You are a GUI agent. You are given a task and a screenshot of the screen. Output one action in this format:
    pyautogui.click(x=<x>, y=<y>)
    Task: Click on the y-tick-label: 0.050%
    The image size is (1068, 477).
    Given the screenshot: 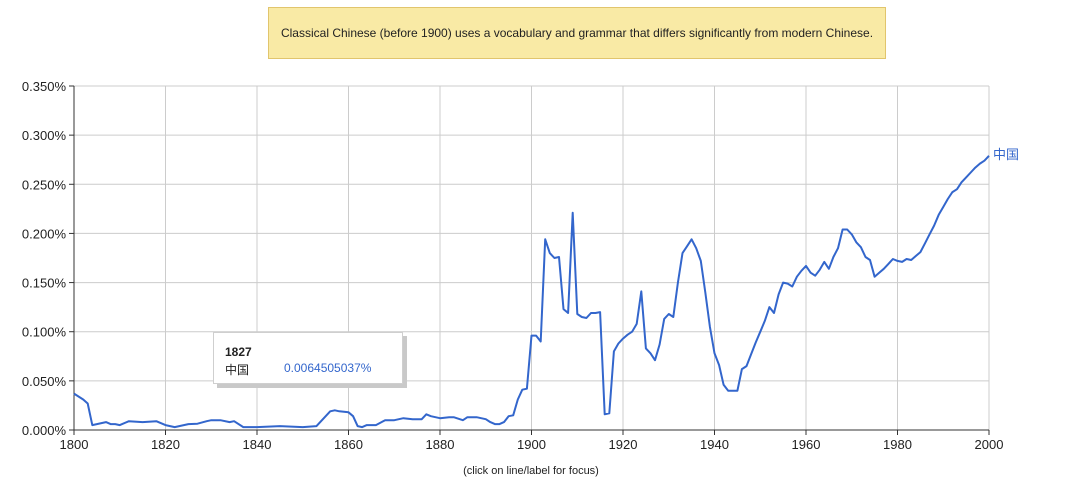 What is the action you would take?
    pyautogui.click(x=44, y=381)
    